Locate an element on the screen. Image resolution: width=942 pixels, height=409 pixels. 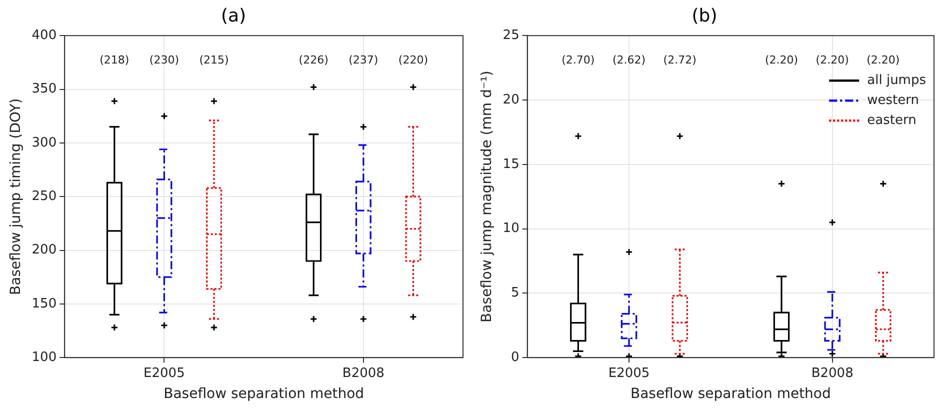
text: (218) is located at coordinates (115, 60).